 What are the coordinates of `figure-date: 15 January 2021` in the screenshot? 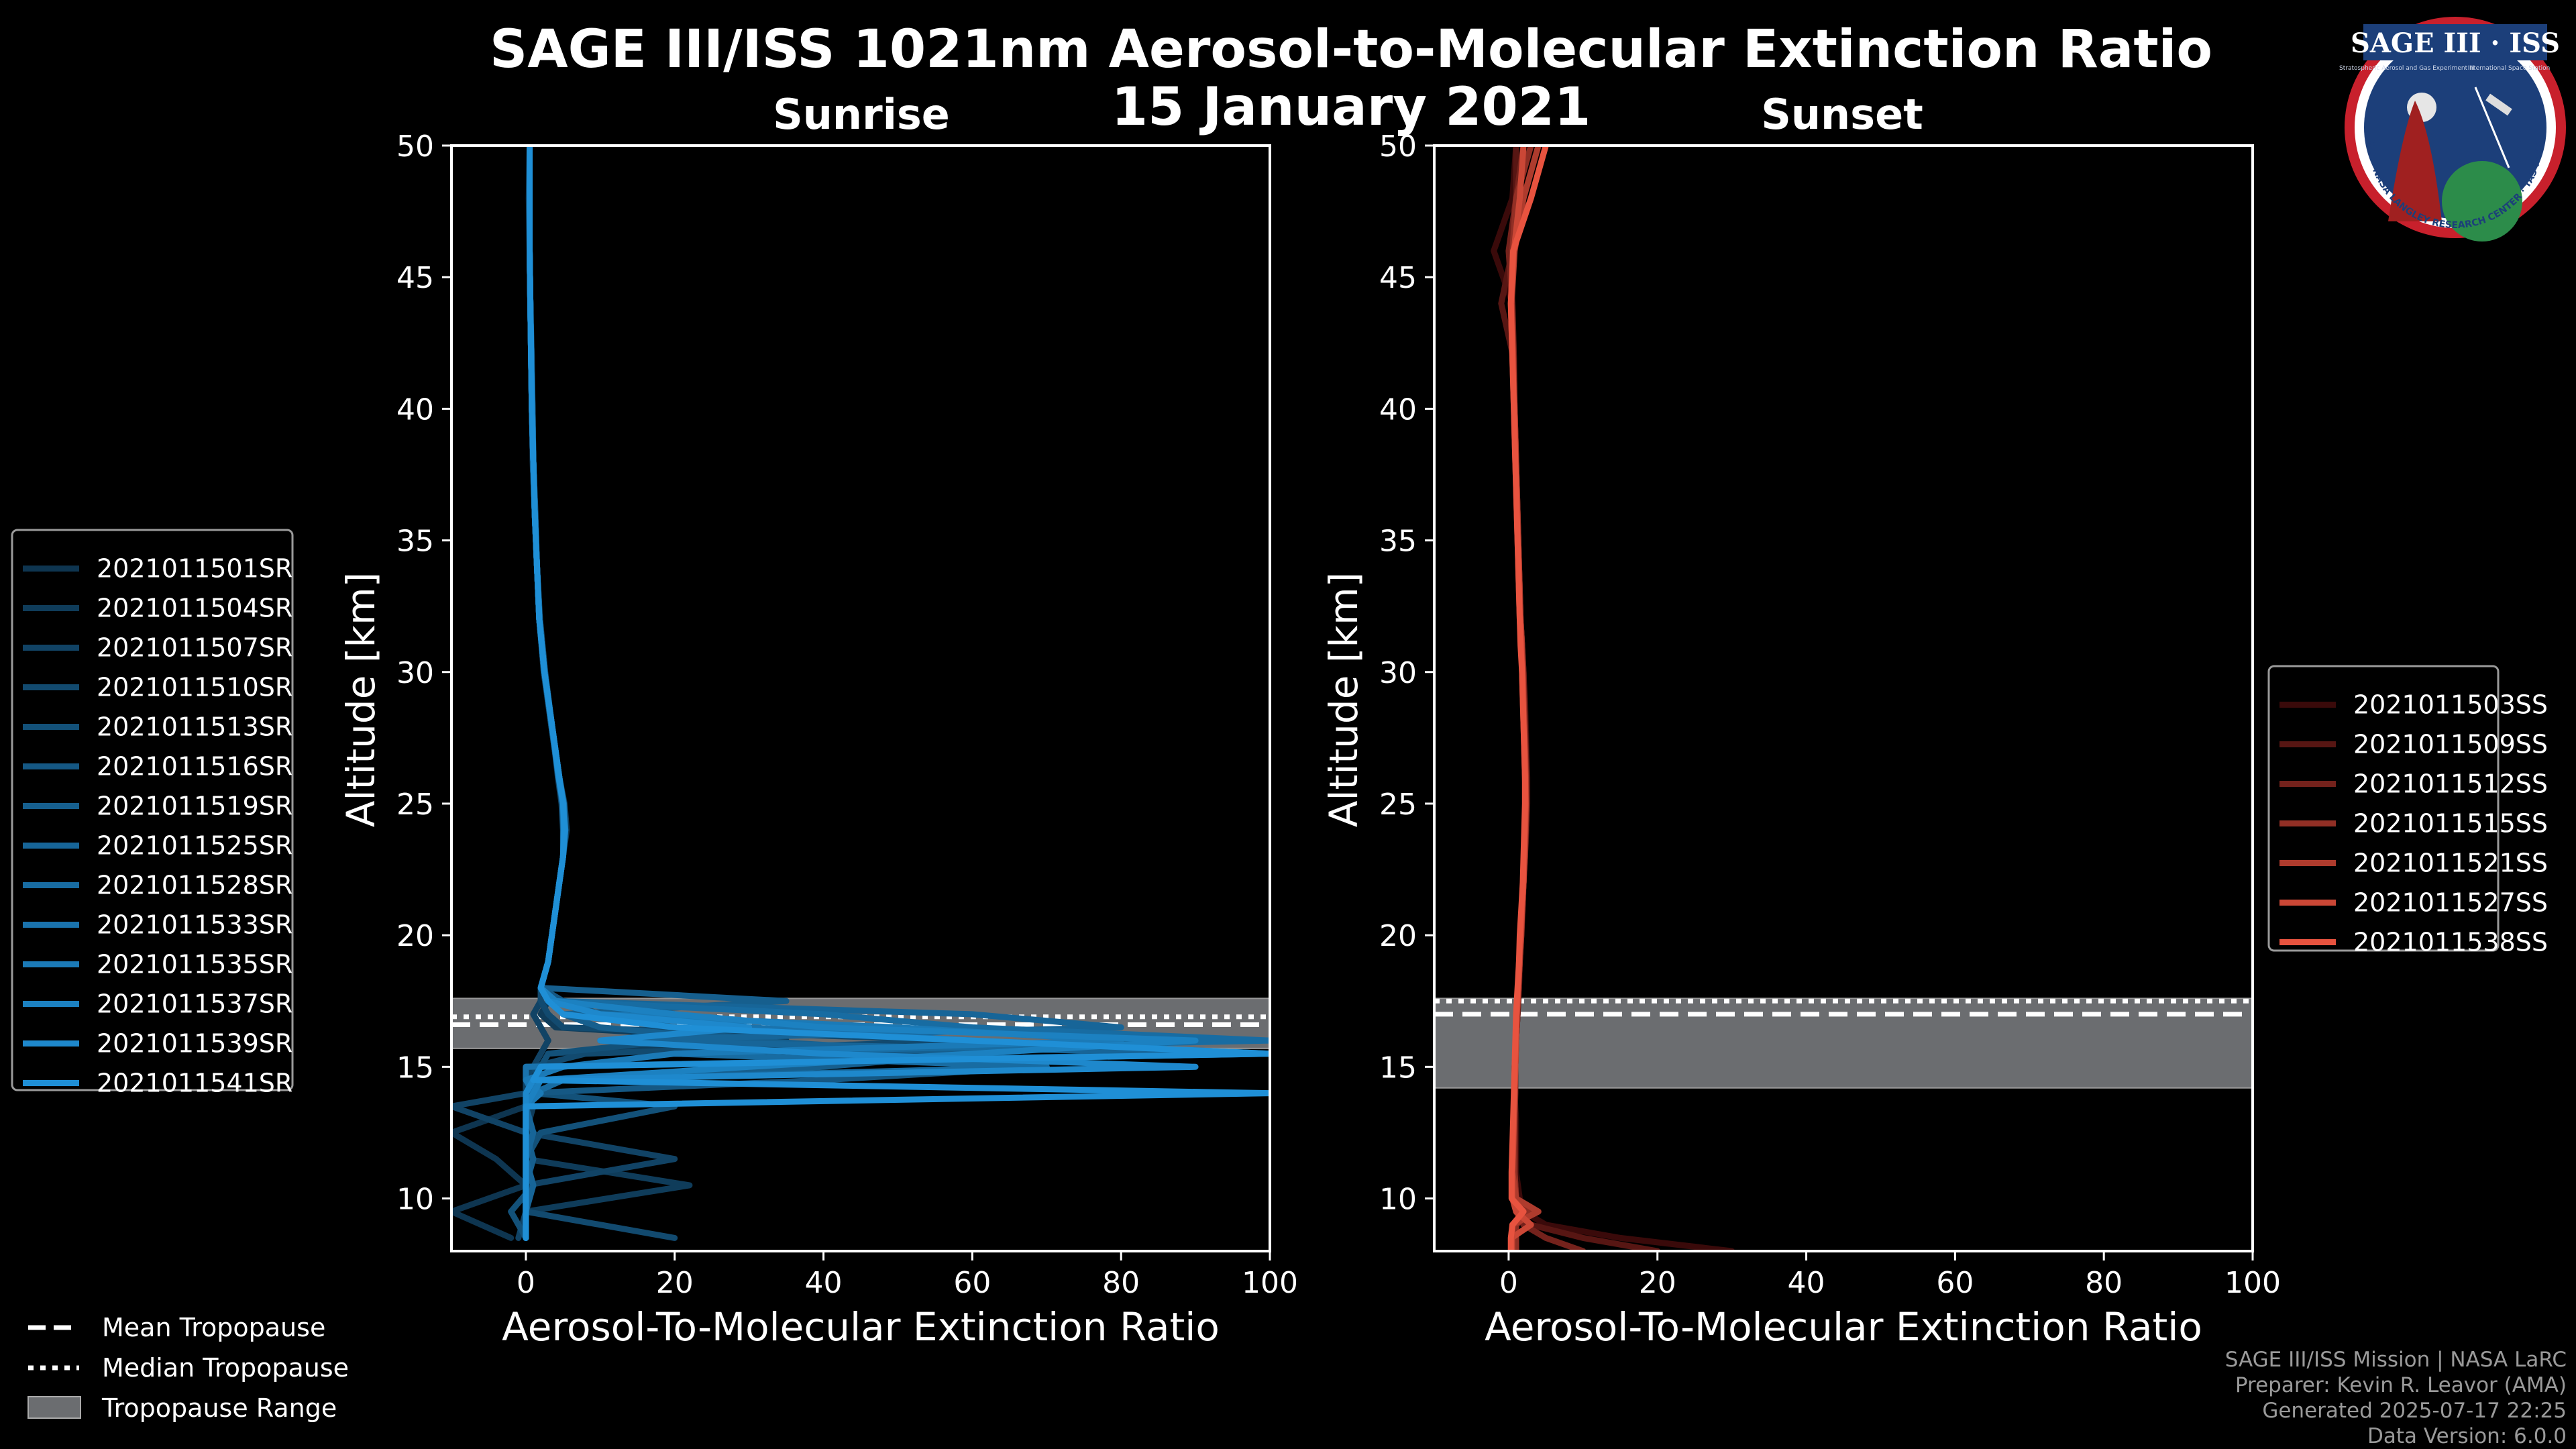 It's located at (1351, 107).